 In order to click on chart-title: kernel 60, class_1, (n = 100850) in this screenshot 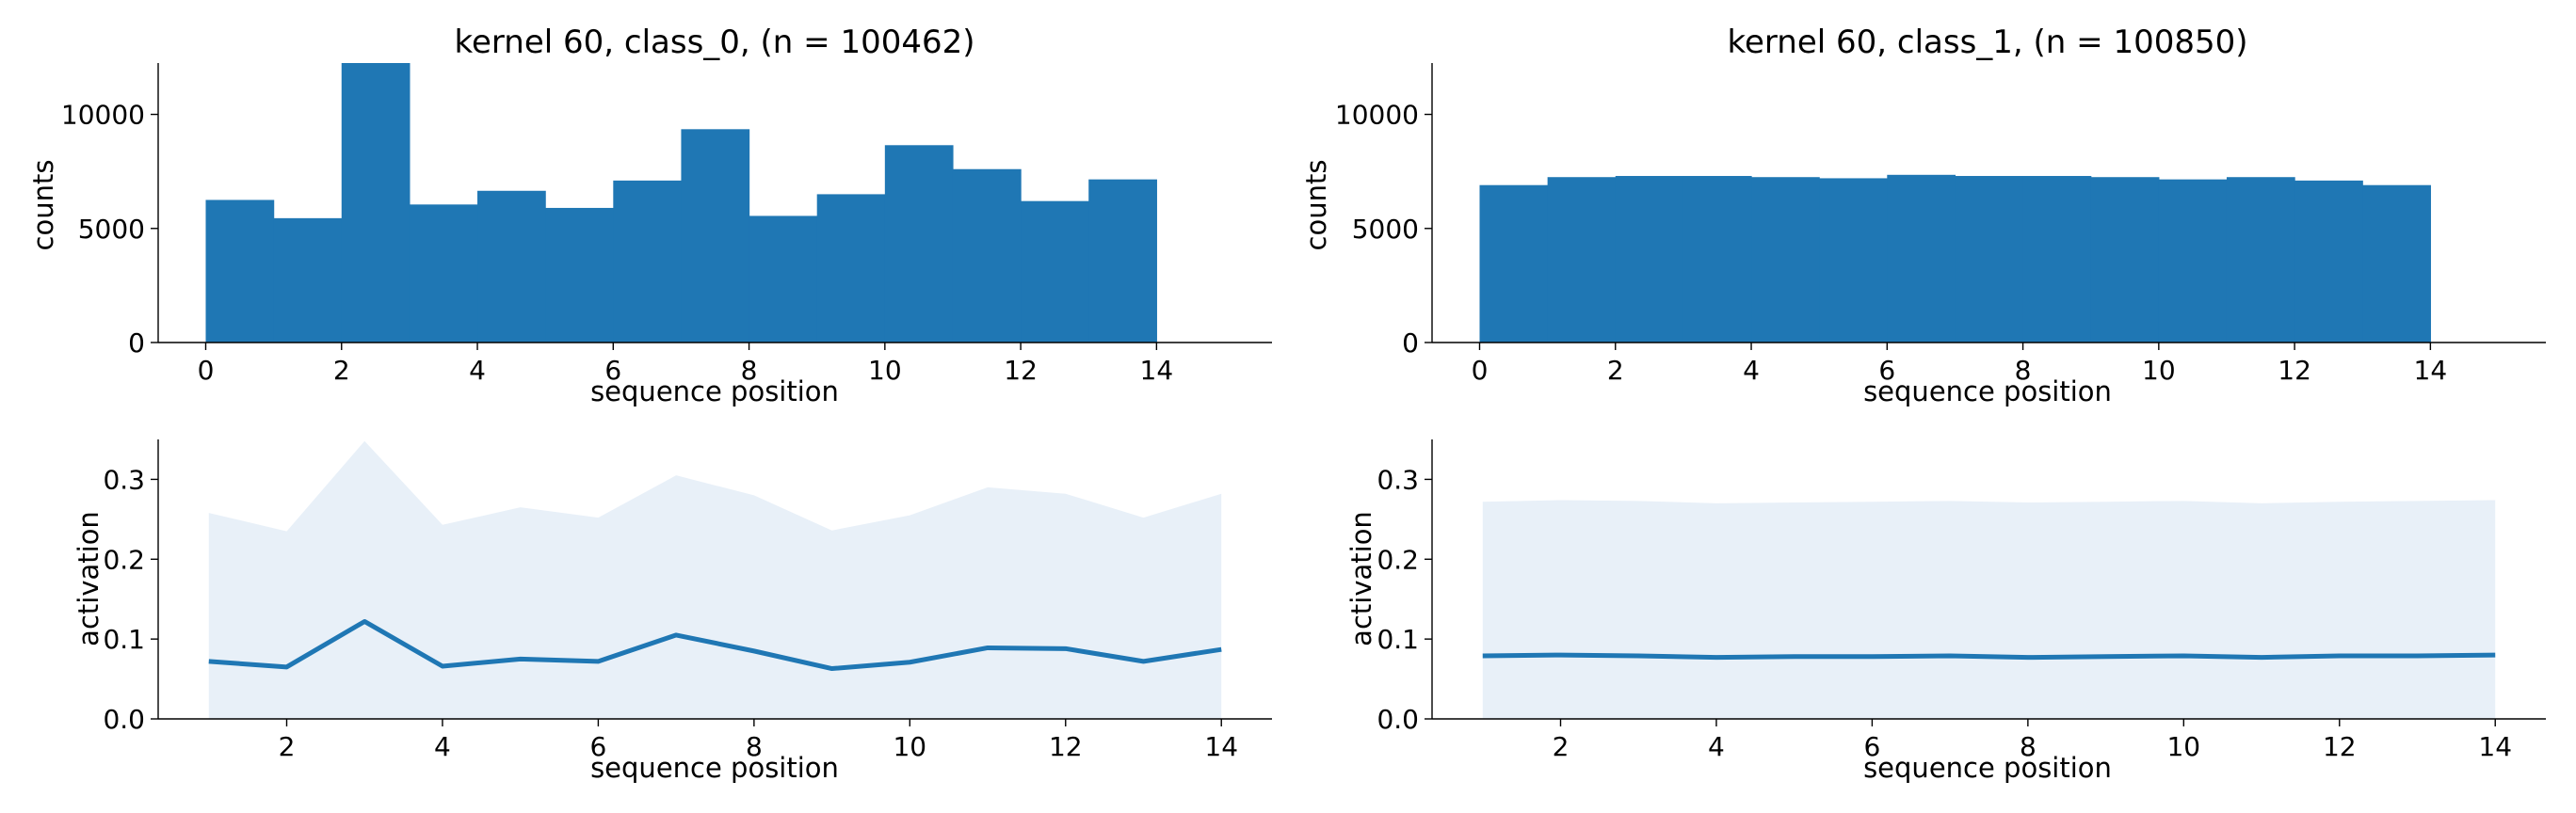, I will do `click(1988, 42)`.